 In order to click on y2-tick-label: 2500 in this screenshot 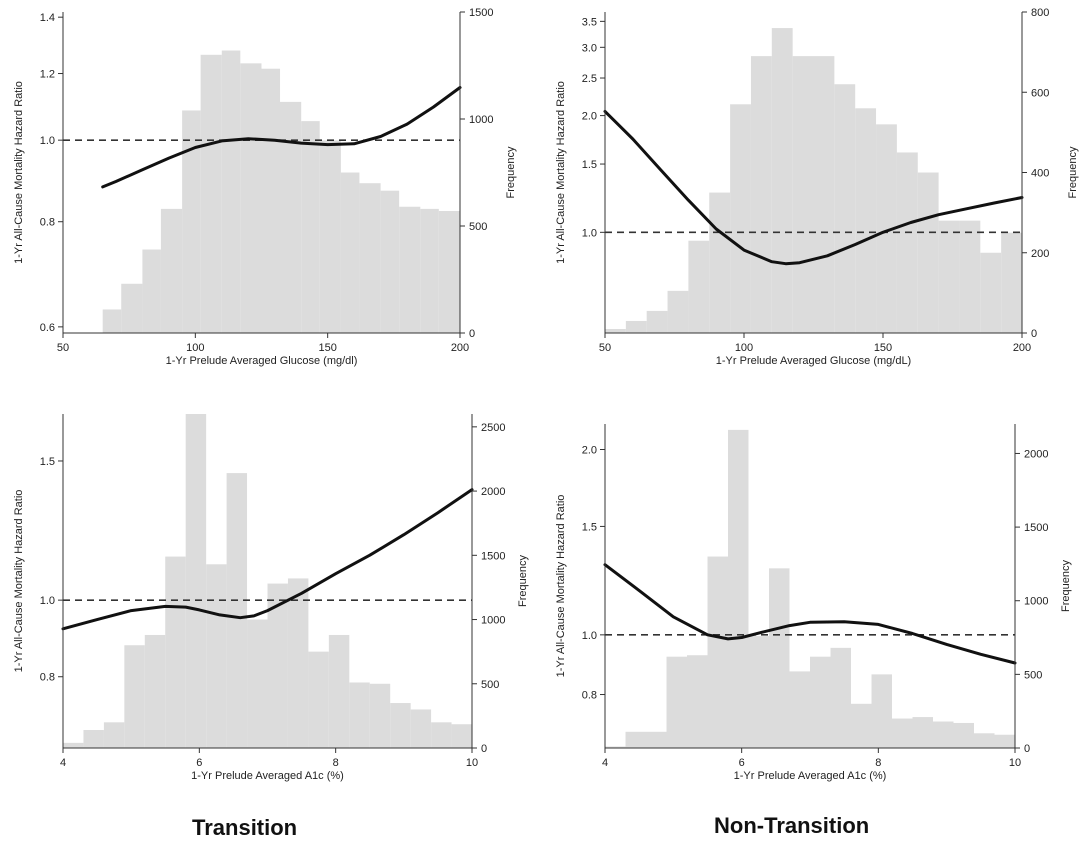, I will do `click(493, 428)`.